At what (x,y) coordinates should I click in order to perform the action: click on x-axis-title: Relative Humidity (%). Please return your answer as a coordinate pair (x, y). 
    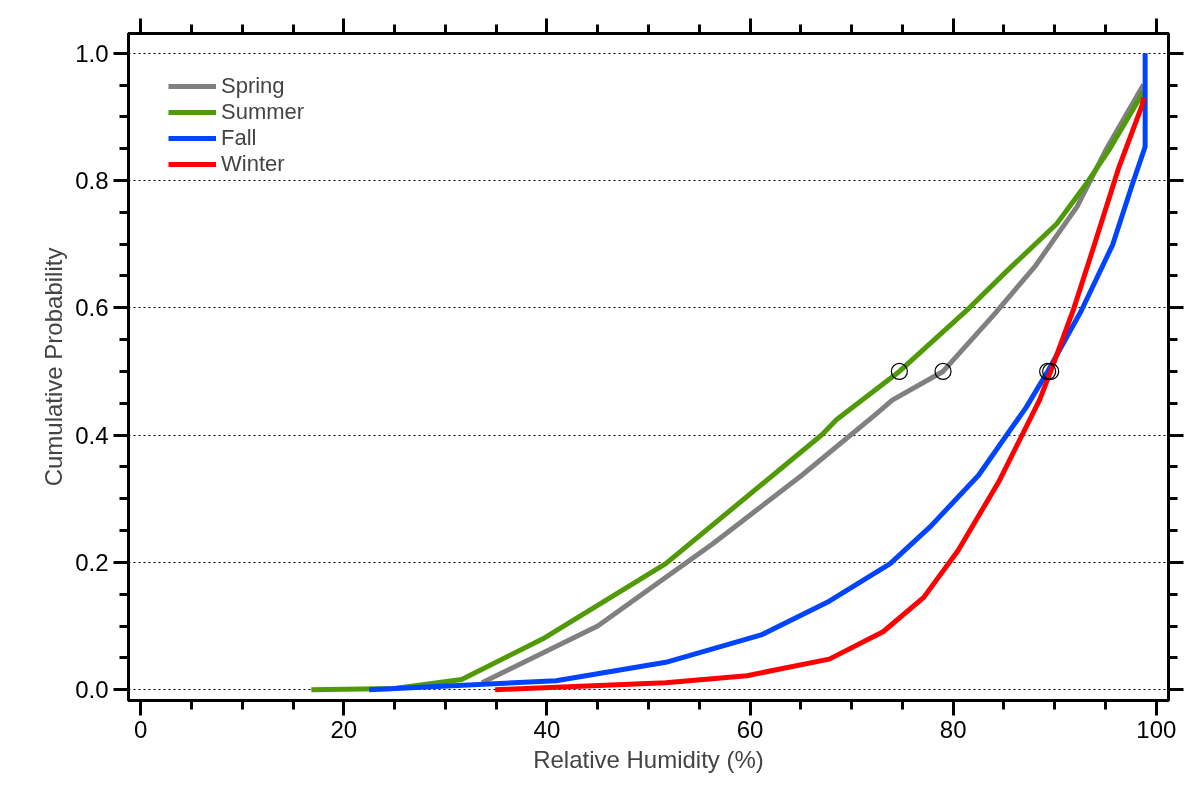
    Looking at the image, I should click on (648, 759).